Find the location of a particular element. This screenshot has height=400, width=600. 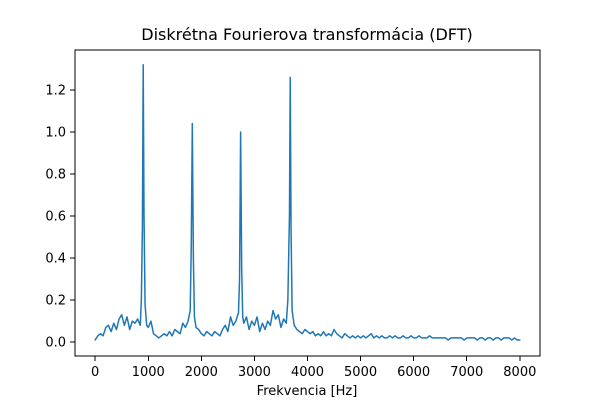

y-tick-label: 0.8 is located at coordinates (55, 174).